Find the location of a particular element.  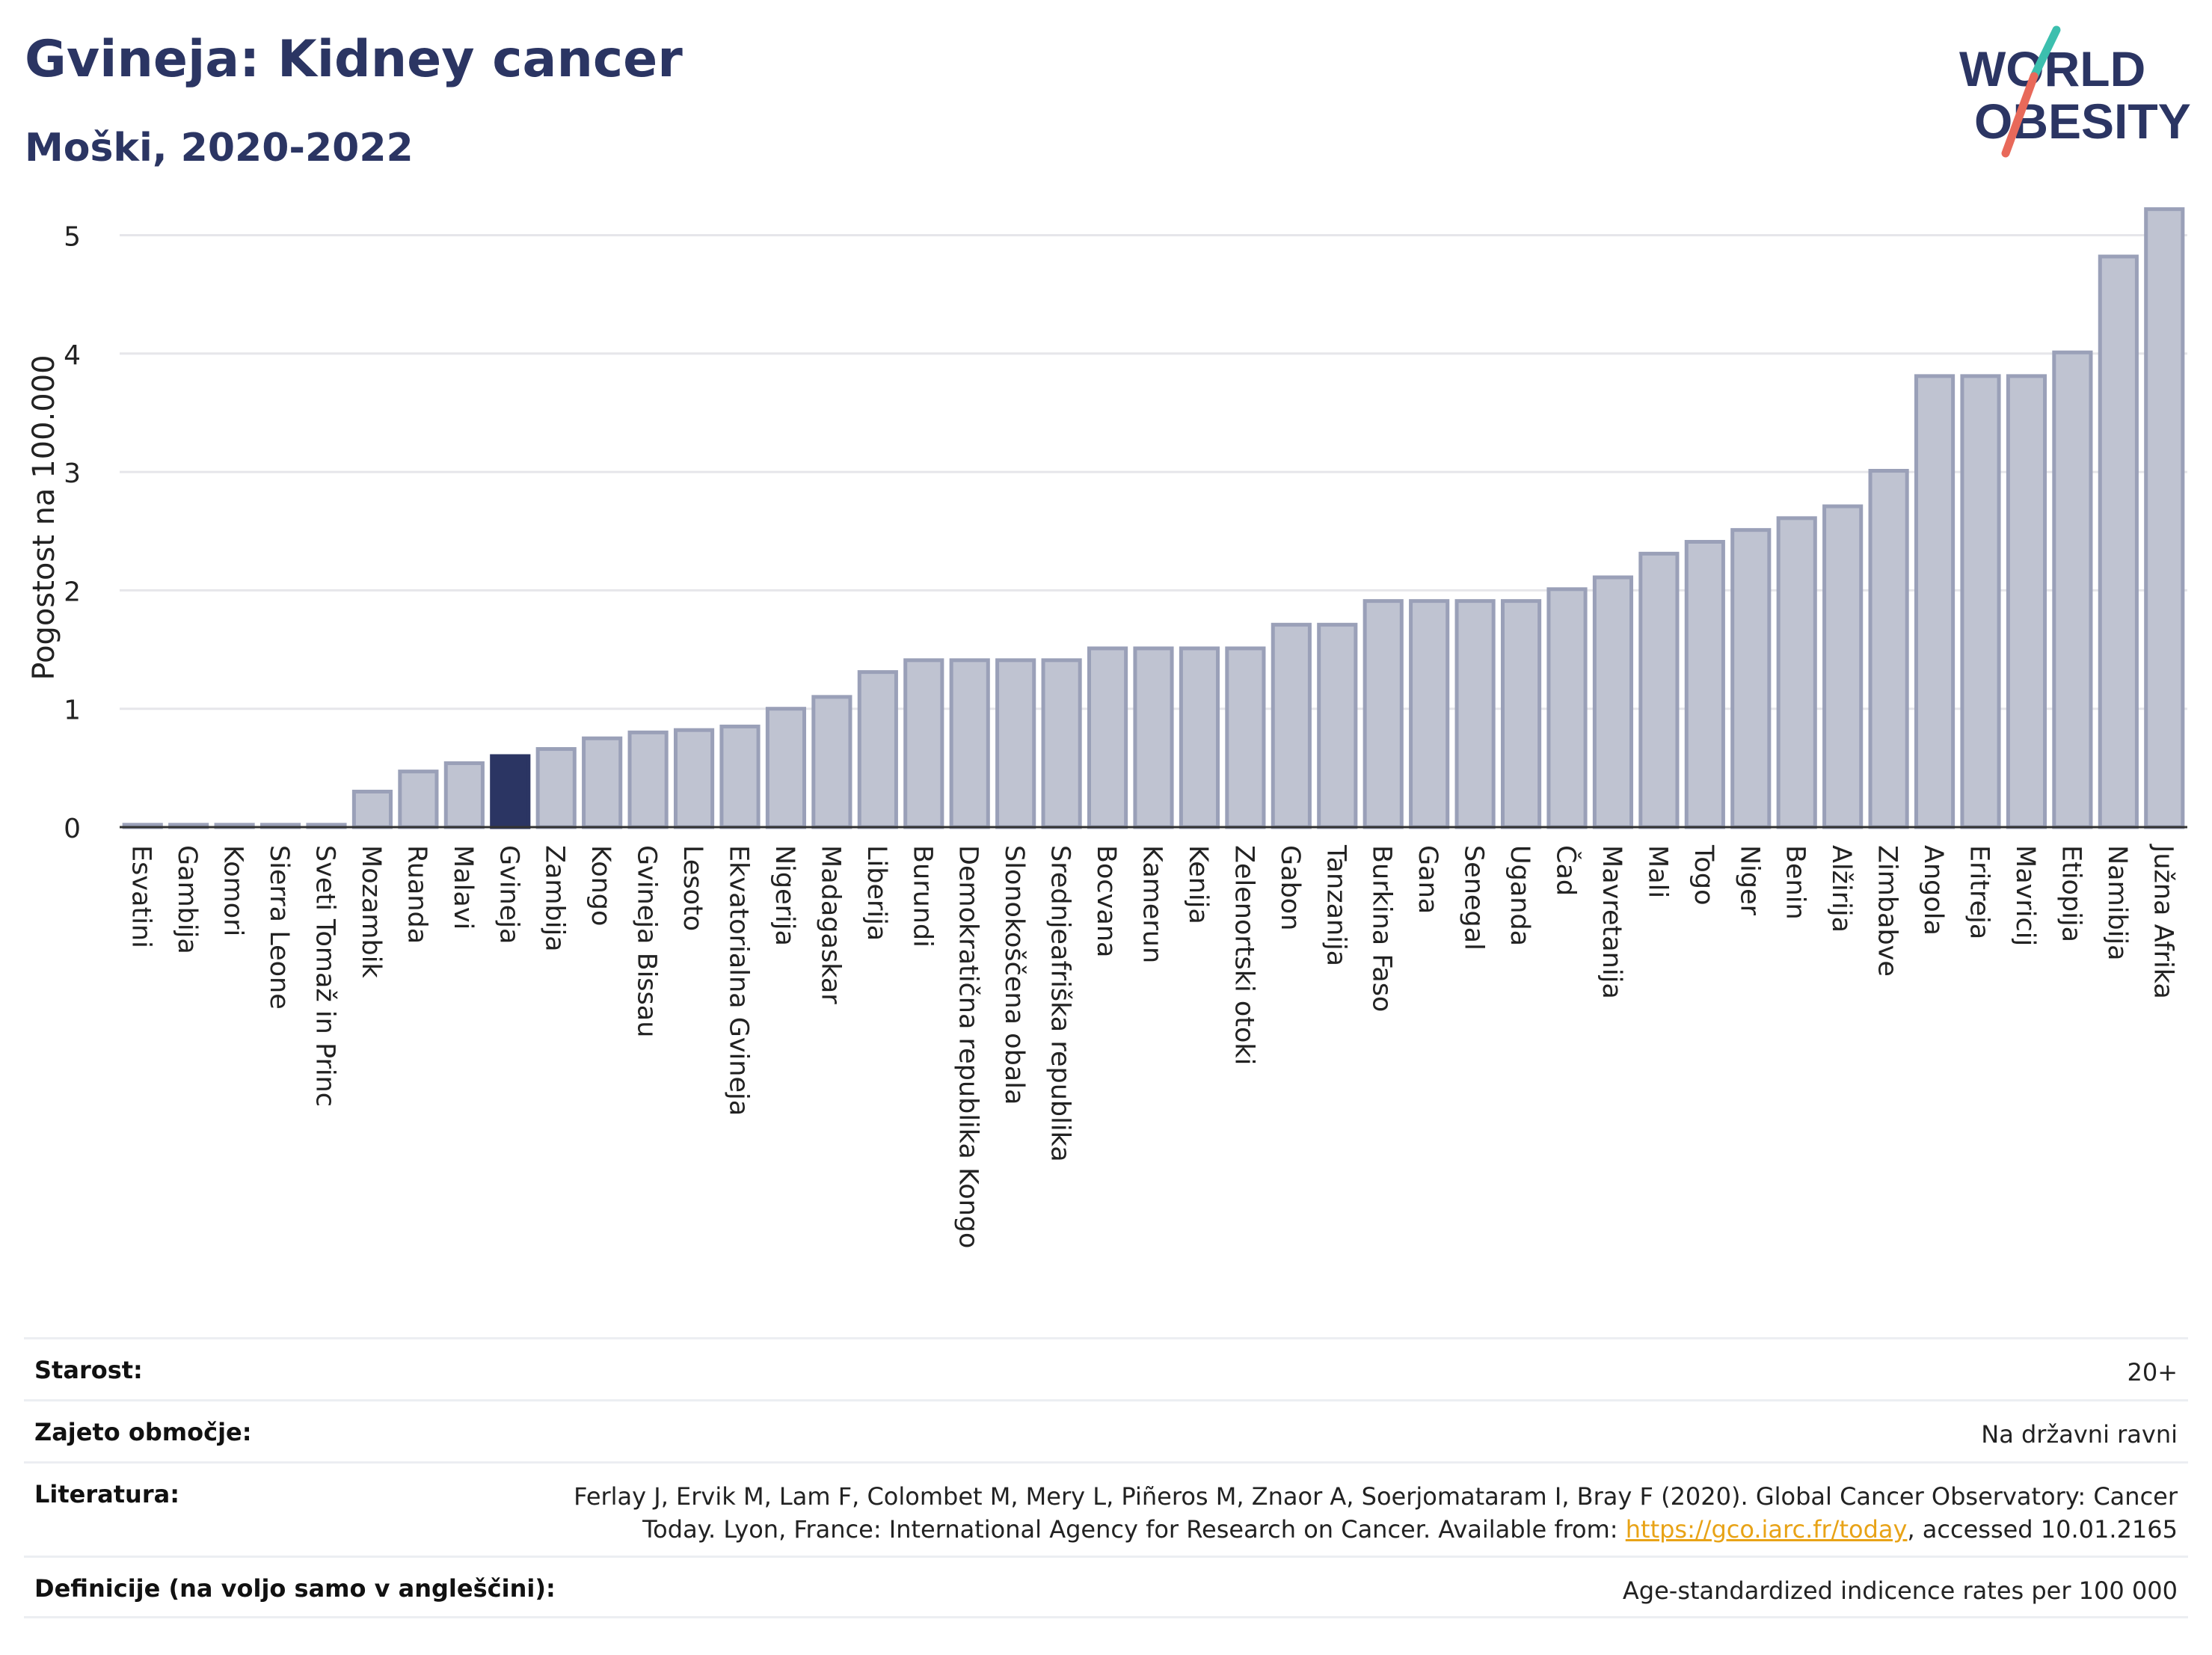

x-tick-label: Gabon is located at coordinates (1290, 887).